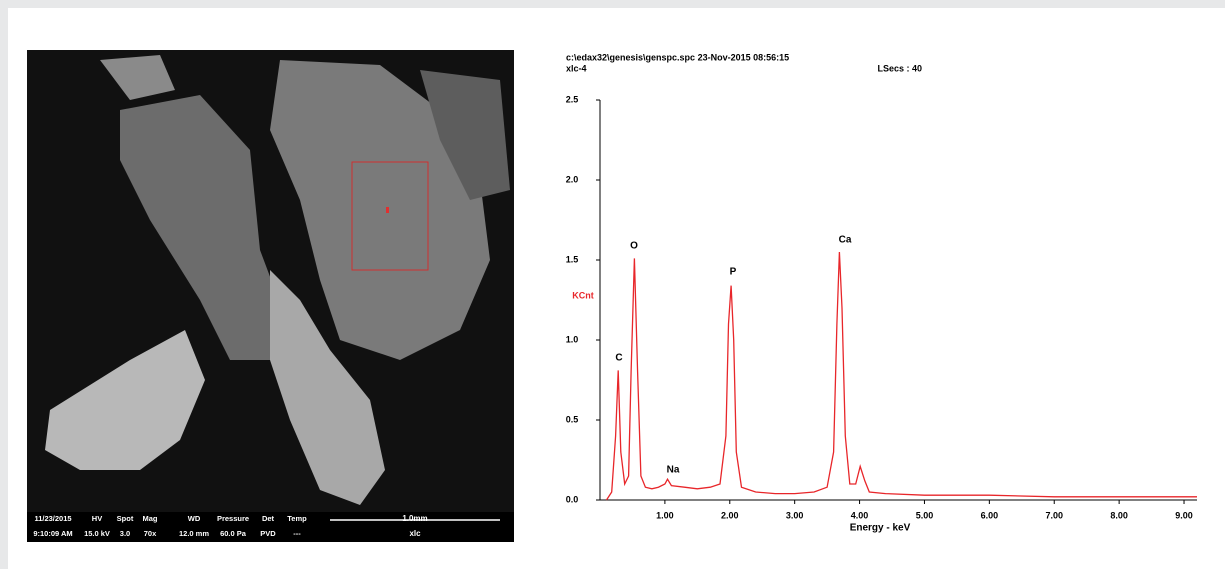 The image size is (1225, 569). Describe the element at coordinates (583, 295) in the screenshot. I see `y-axis-label: KCnt` at that location.